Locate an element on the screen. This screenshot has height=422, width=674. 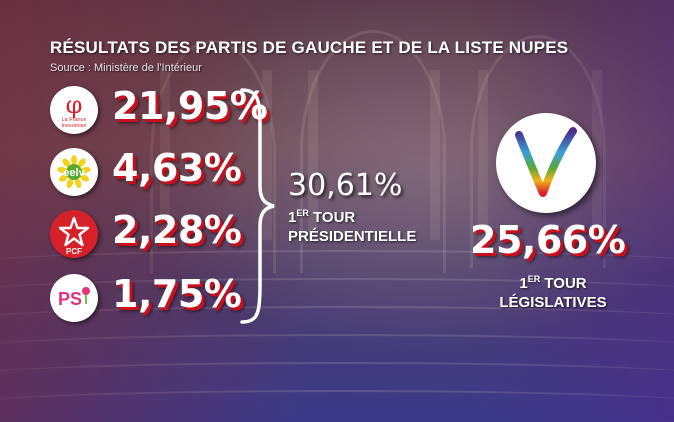
party-row-pcf: PCF 2,28% is located at coordinates (155, 236).